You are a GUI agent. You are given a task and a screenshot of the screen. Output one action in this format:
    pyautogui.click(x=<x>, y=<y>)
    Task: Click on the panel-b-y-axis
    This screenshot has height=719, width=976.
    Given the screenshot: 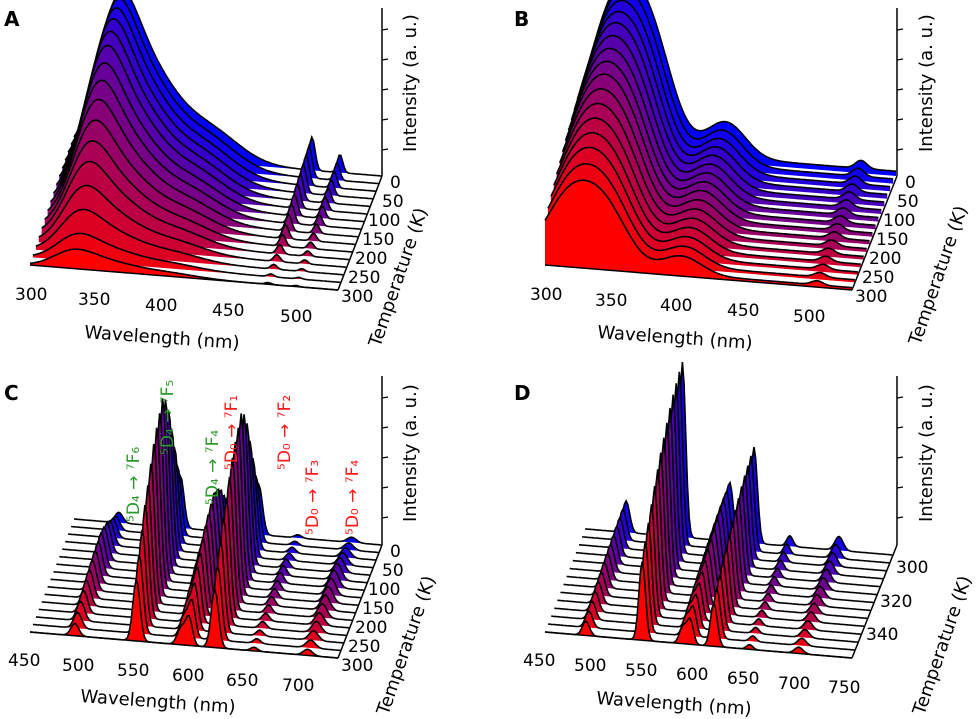 What is the action you would take?
    pyautogui.click(x=874, y=233)
    